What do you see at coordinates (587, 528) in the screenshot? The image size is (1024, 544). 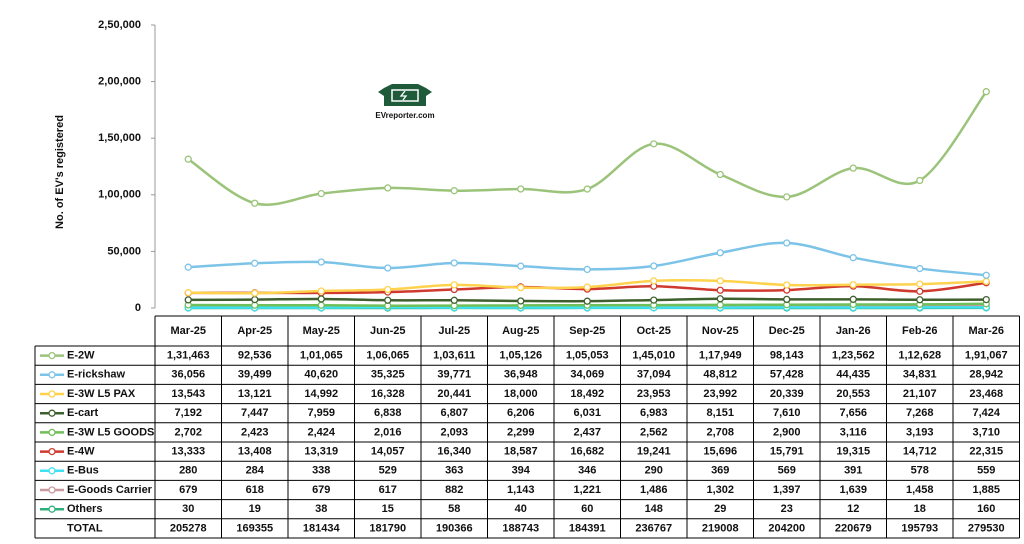 I see `total-cell: 184391` at bounding box center [587, 528].